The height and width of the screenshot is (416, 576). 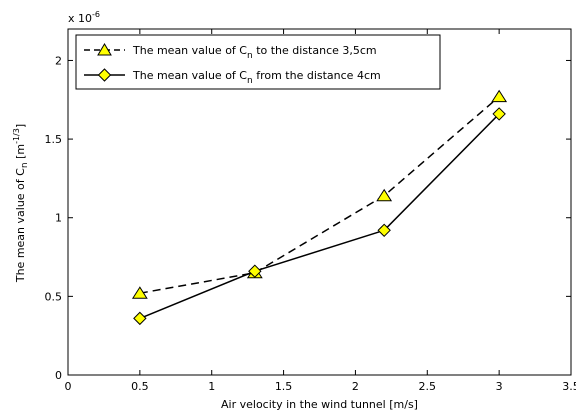 I want to click on y-tick-label: 1.5, so click(x=54, y=139).